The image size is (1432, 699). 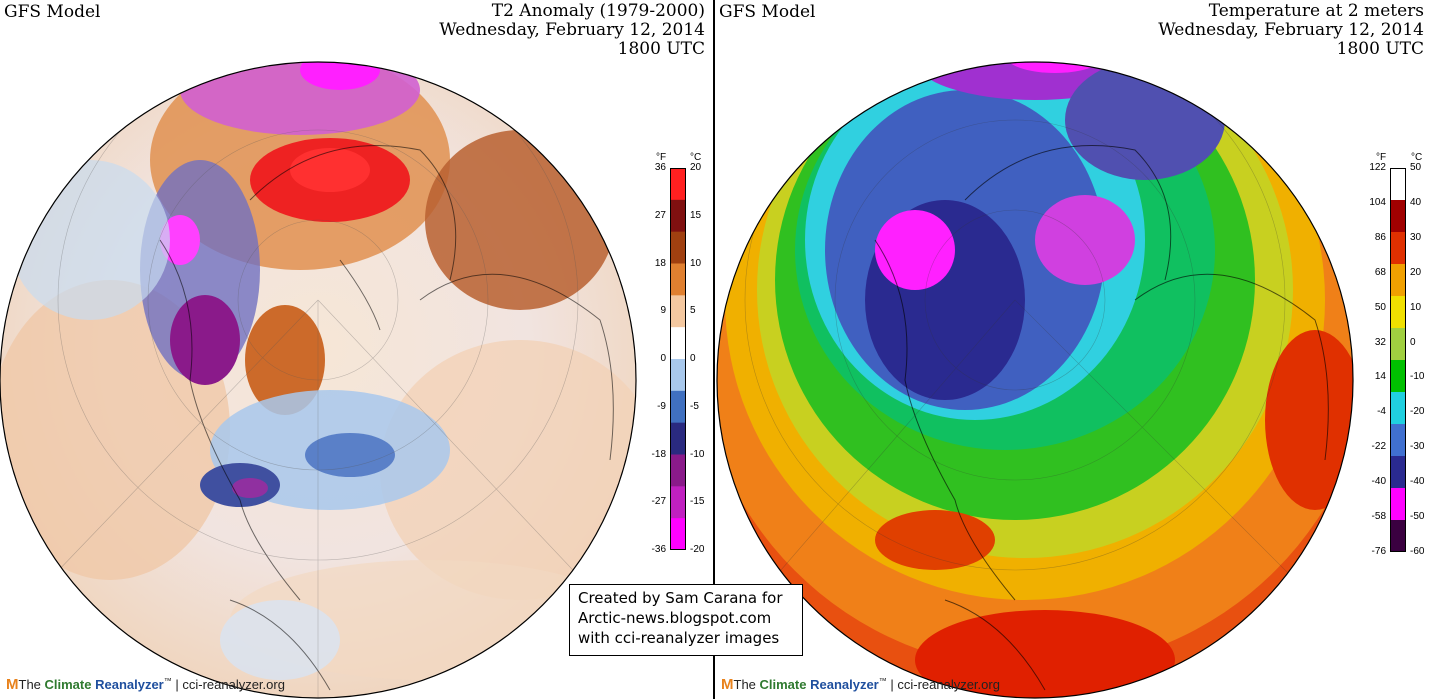 I want to click on colorbar-tick-c: 15, so click(x=696, y=215).